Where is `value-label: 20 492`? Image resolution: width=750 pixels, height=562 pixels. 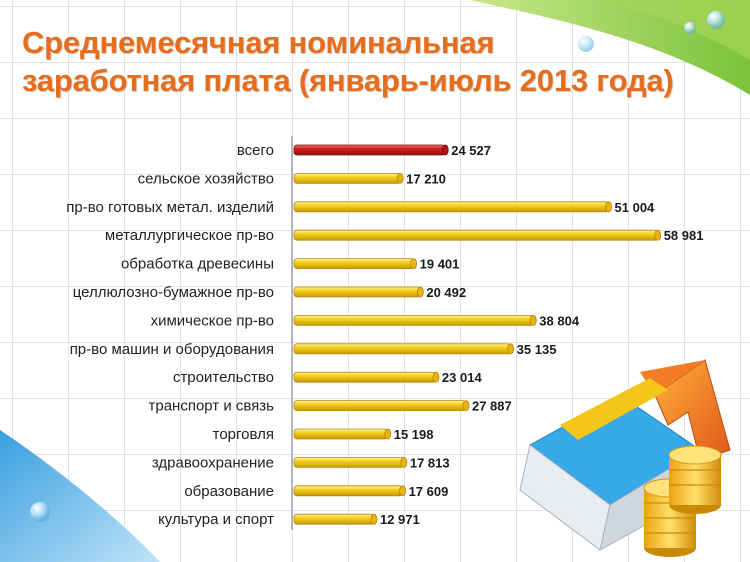 value-label: 20 492 is located at coordinates (446, 292).